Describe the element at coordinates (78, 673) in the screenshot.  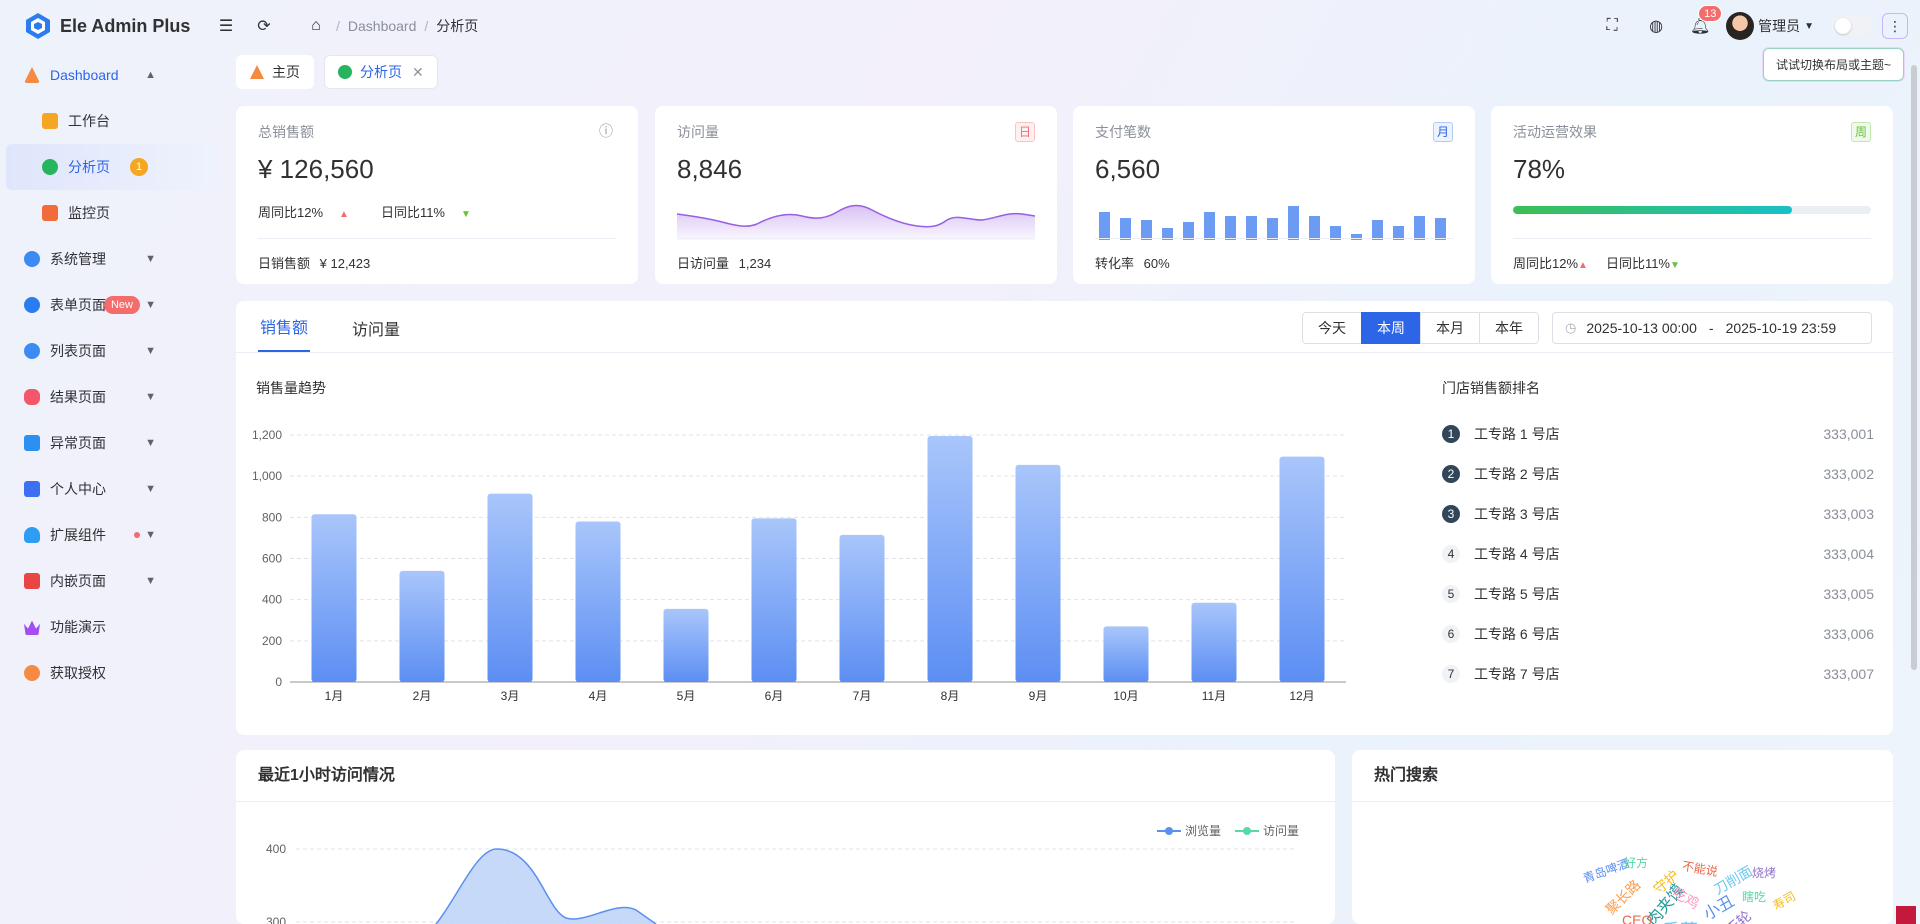
I see `sidebar-item-label: 获取授权` at that location.